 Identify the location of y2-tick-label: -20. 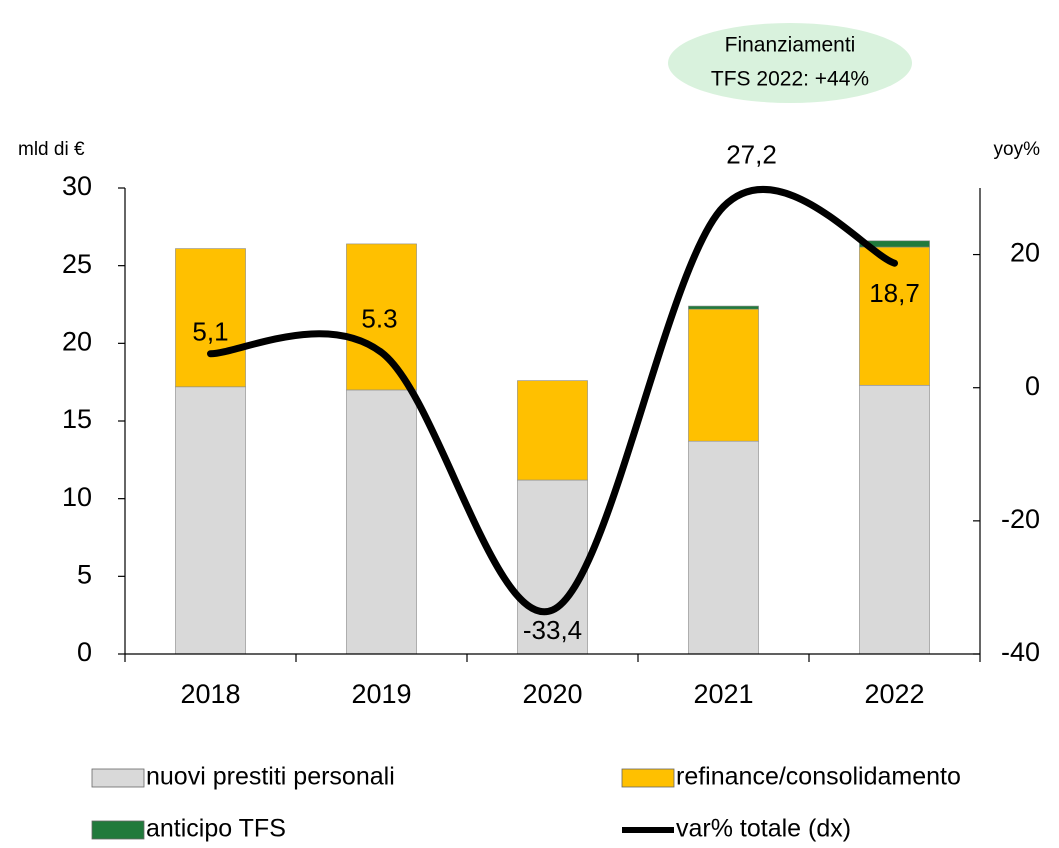
(1020, 519).